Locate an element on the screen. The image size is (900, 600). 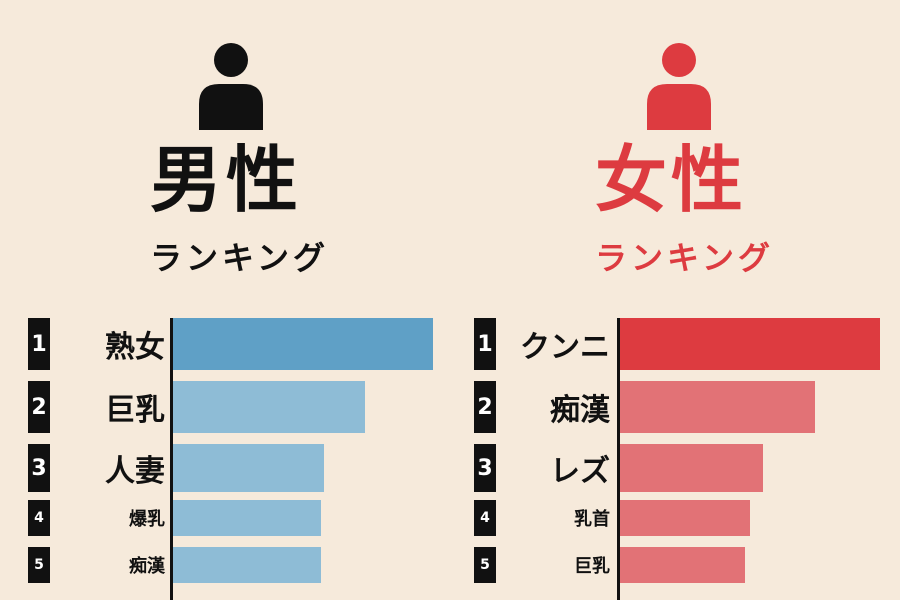
male-ranking-row: 1 熟女 is located at coordinates (225, 344).